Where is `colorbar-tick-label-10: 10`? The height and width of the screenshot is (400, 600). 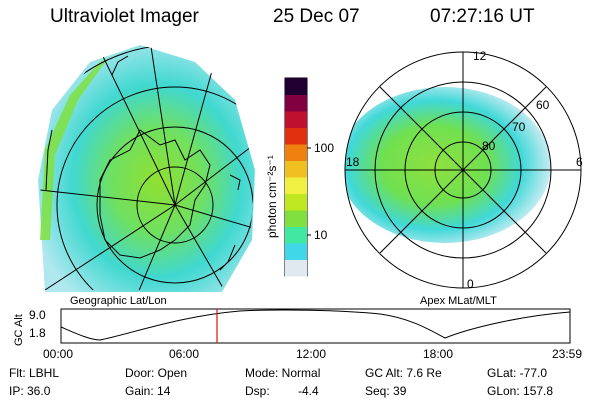
colorbar-tick-label-10: 10 is located at coordinates (321, 235).